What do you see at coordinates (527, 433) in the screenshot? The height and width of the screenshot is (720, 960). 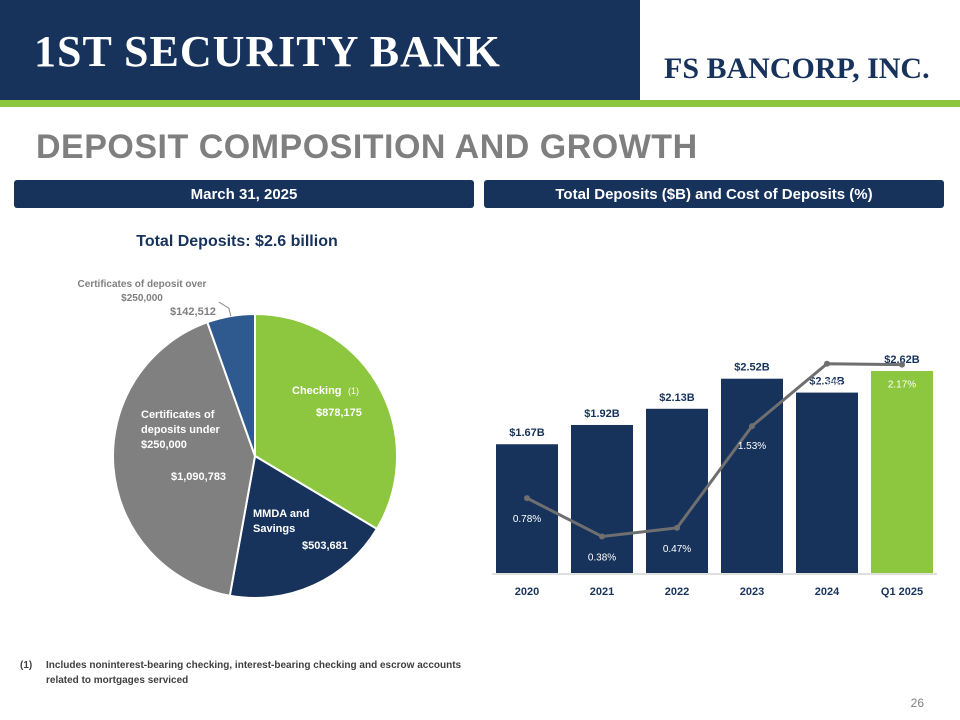 I see `bar-value-label: $1.67B` at bounding box center [527, 433].